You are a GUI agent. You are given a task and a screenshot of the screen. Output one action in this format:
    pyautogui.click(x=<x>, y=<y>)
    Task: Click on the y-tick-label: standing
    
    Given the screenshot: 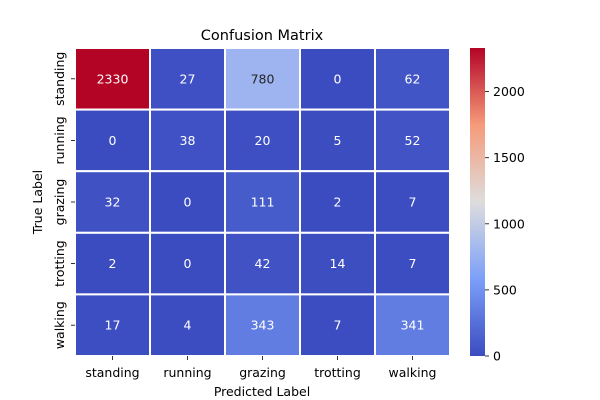 What is the action you would take?
    pyautogui.click(x=59, y=79)
    